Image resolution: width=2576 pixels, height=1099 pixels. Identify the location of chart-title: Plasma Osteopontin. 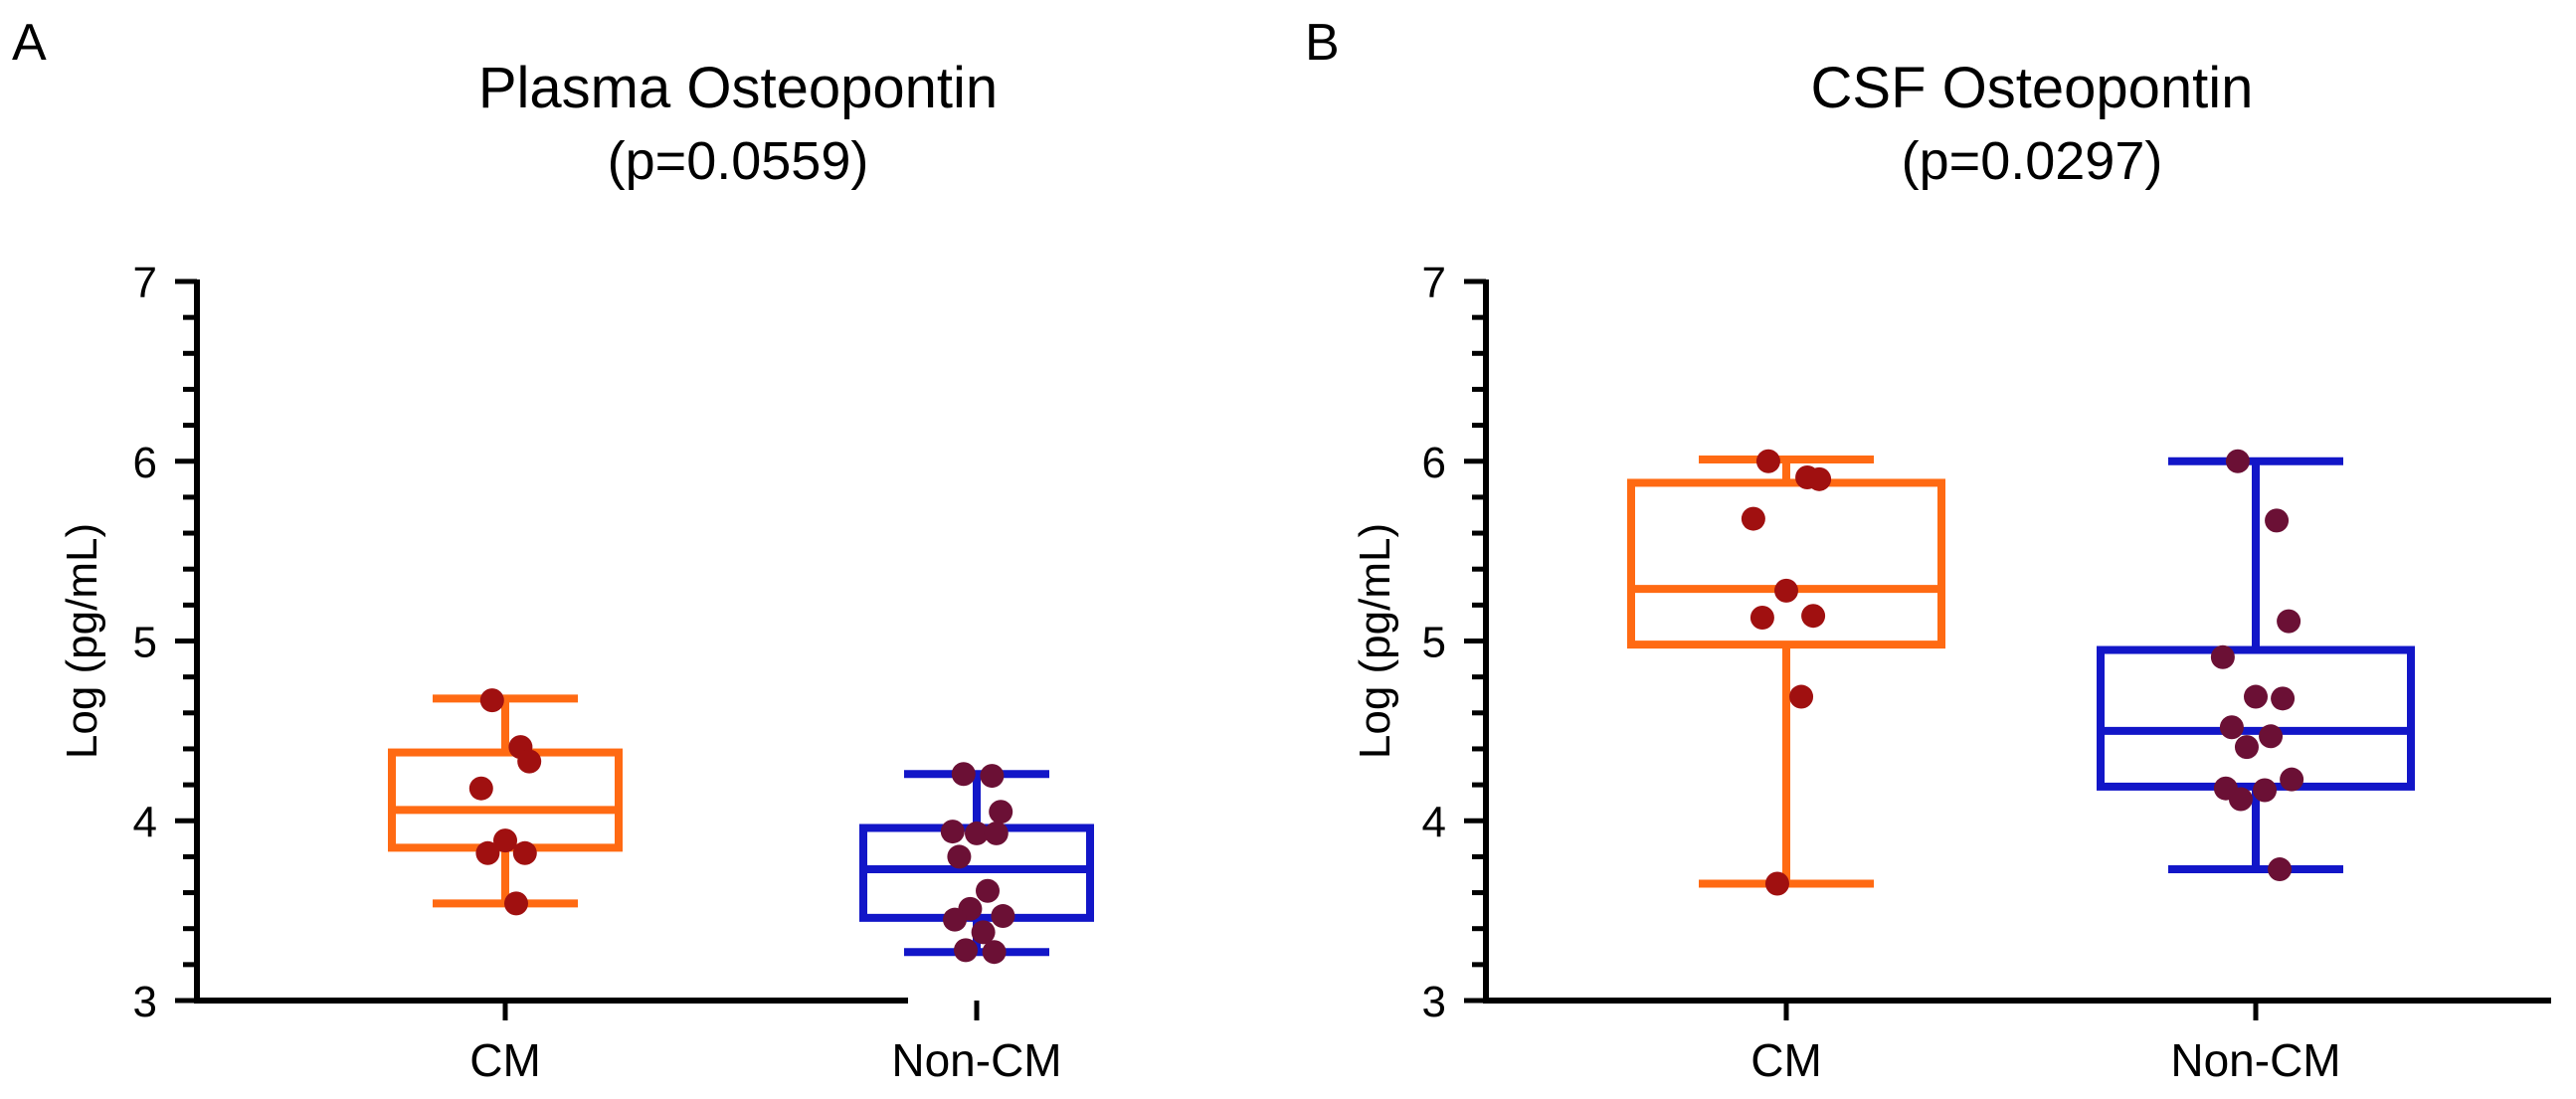
(738, 88).